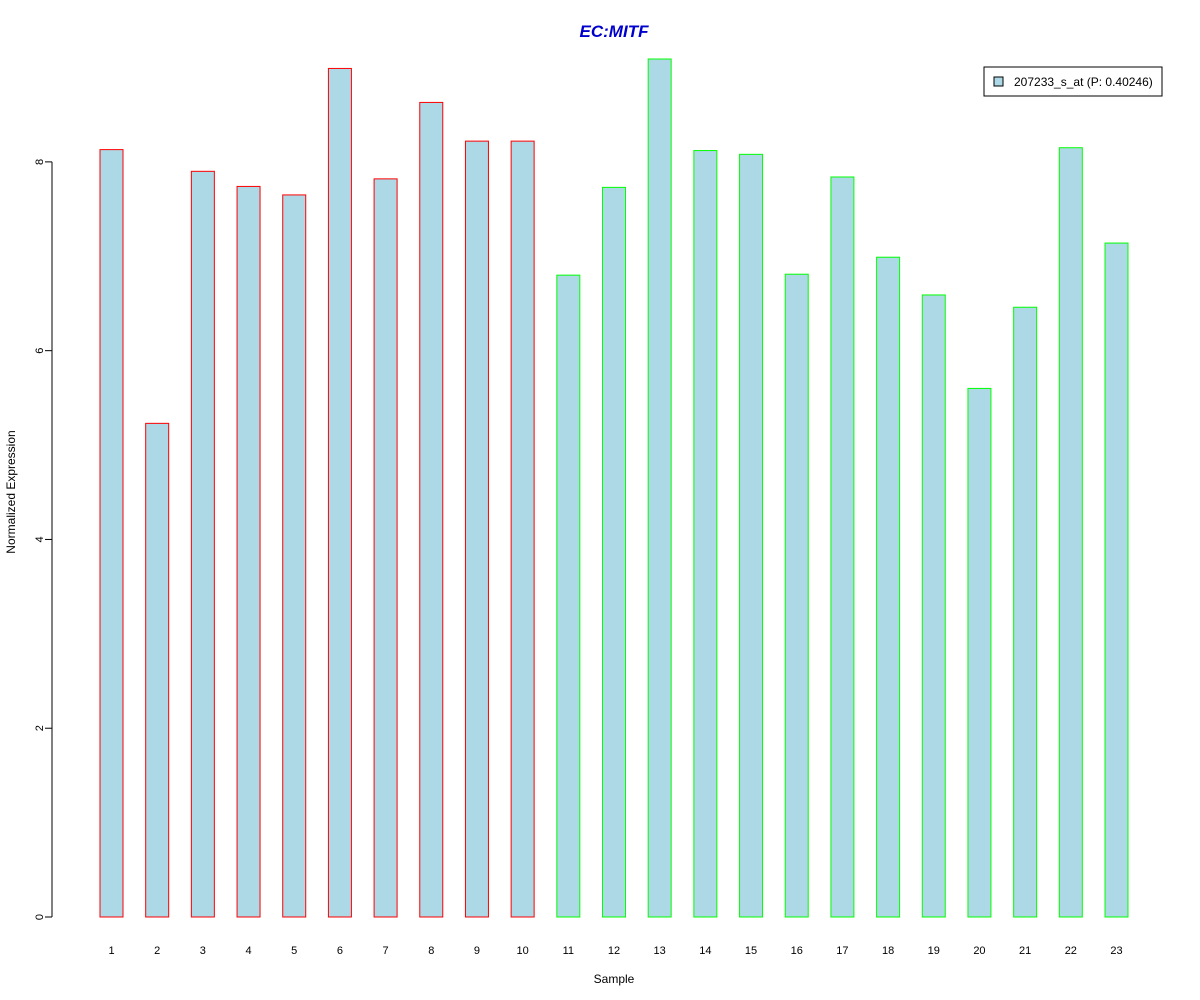 This screenshot has height=1000, width=1200. I want to click on y-tick-label: 0, so click(40, 917).